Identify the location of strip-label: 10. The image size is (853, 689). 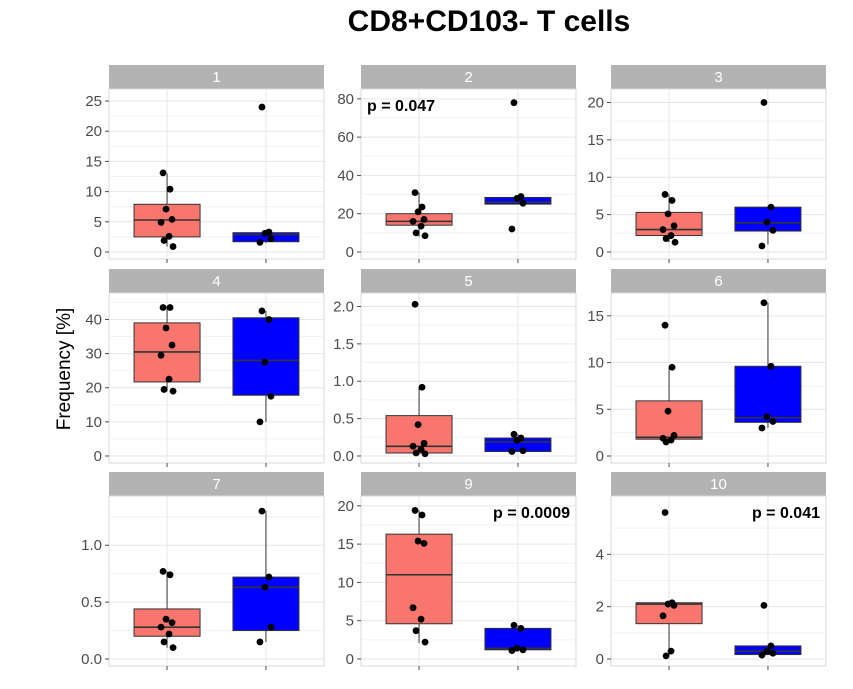
(718, 484).